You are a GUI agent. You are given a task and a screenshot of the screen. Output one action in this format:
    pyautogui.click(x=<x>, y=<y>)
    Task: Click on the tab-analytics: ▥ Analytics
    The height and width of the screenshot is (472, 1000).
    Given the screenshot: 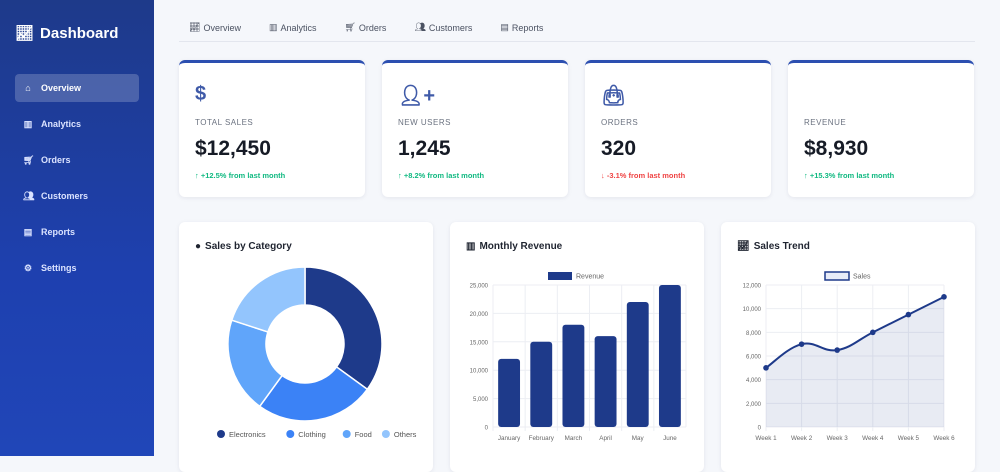 What is the action you would take?
    pyautogui.click(x=293, y=27)
    